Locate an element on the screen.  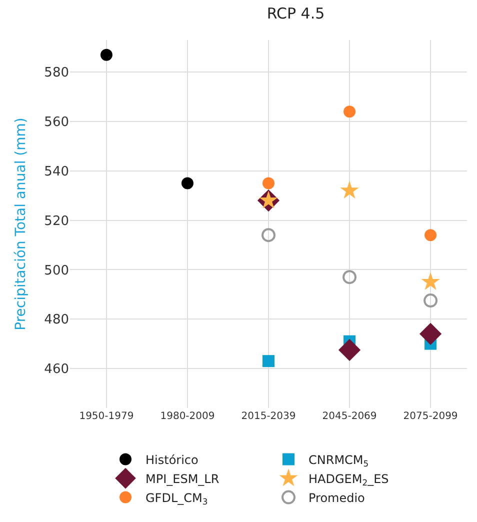
legend-label: MPI_ESM_LR is located at coordinates (183, 479).